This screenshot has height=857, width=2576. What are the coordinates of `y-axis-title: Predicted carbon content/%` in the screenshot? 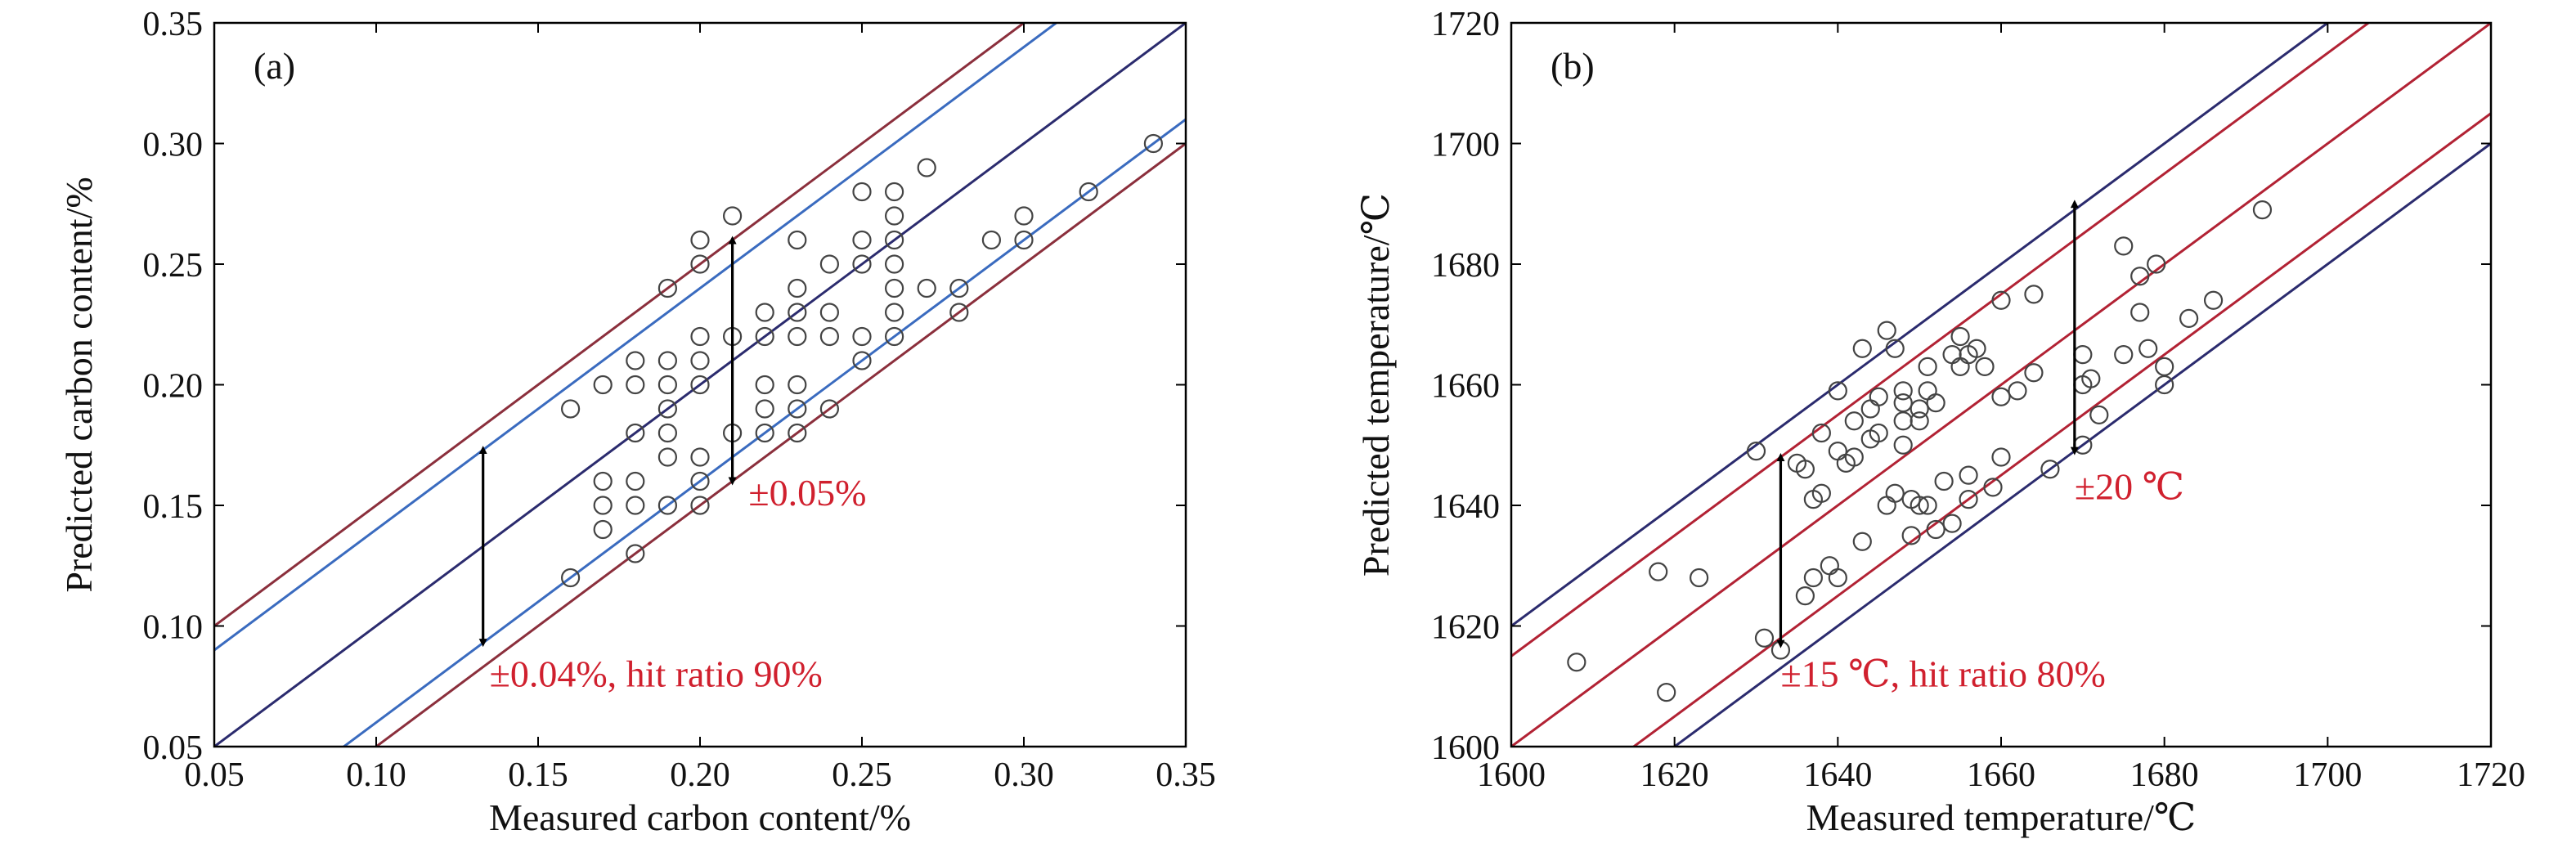 It's located at (79, 384).